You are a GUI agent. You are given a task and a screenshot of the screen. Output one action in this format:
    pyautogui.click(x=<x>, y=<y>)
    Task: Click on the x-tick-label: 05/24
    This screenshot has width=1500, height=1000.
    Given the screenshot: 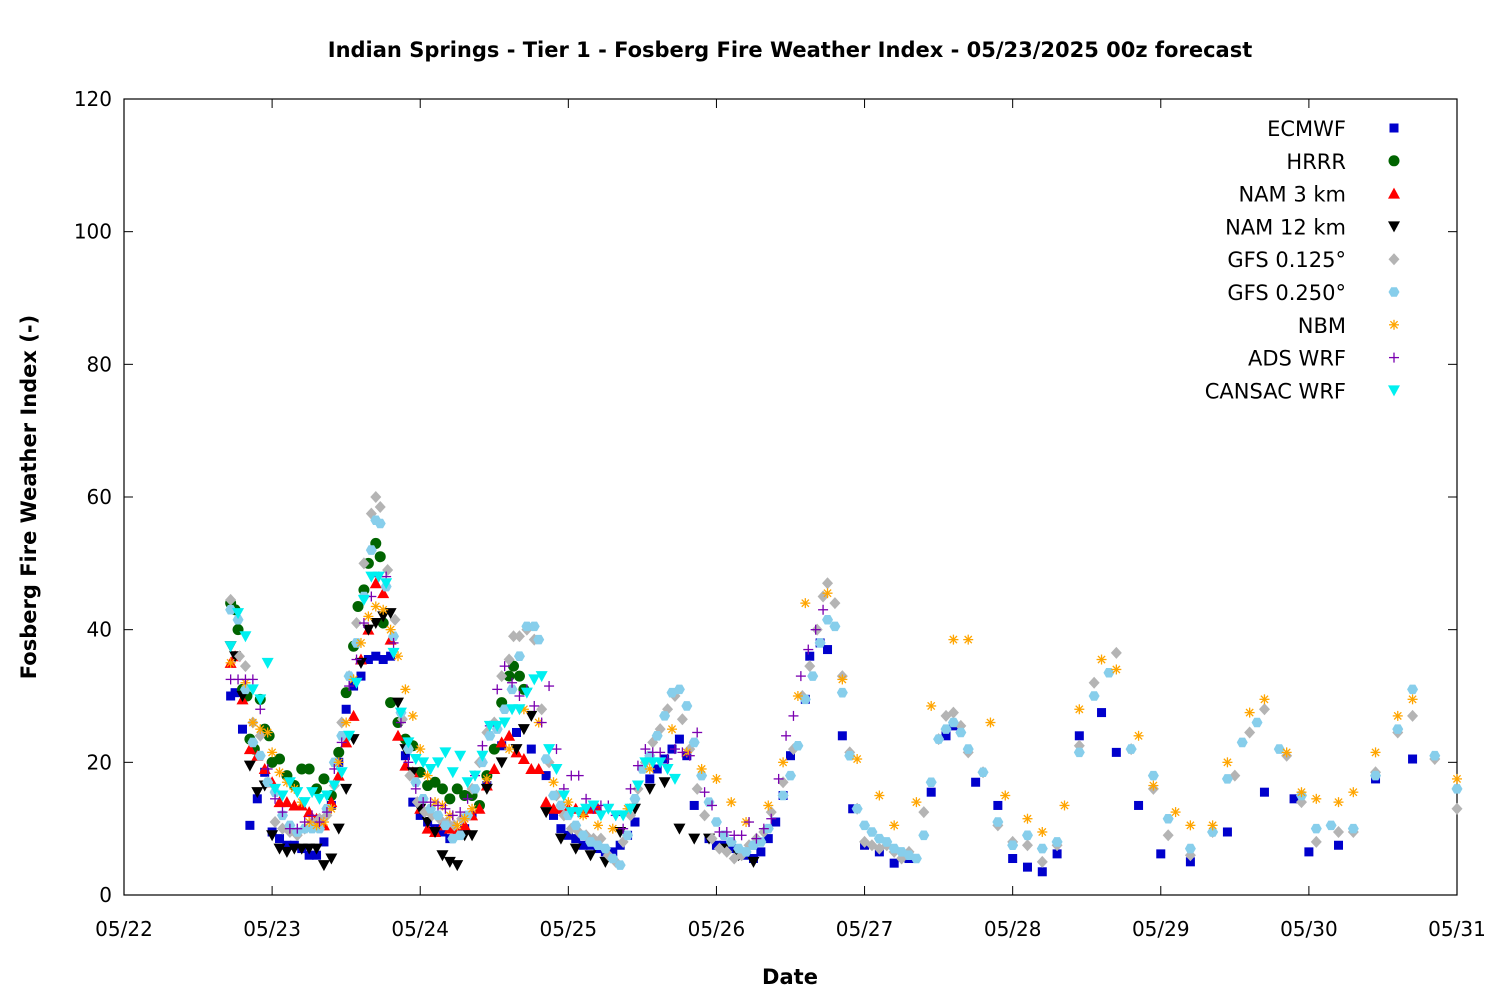 What is the action you would take?
    pyautogui.click(x=420, y=929)
    